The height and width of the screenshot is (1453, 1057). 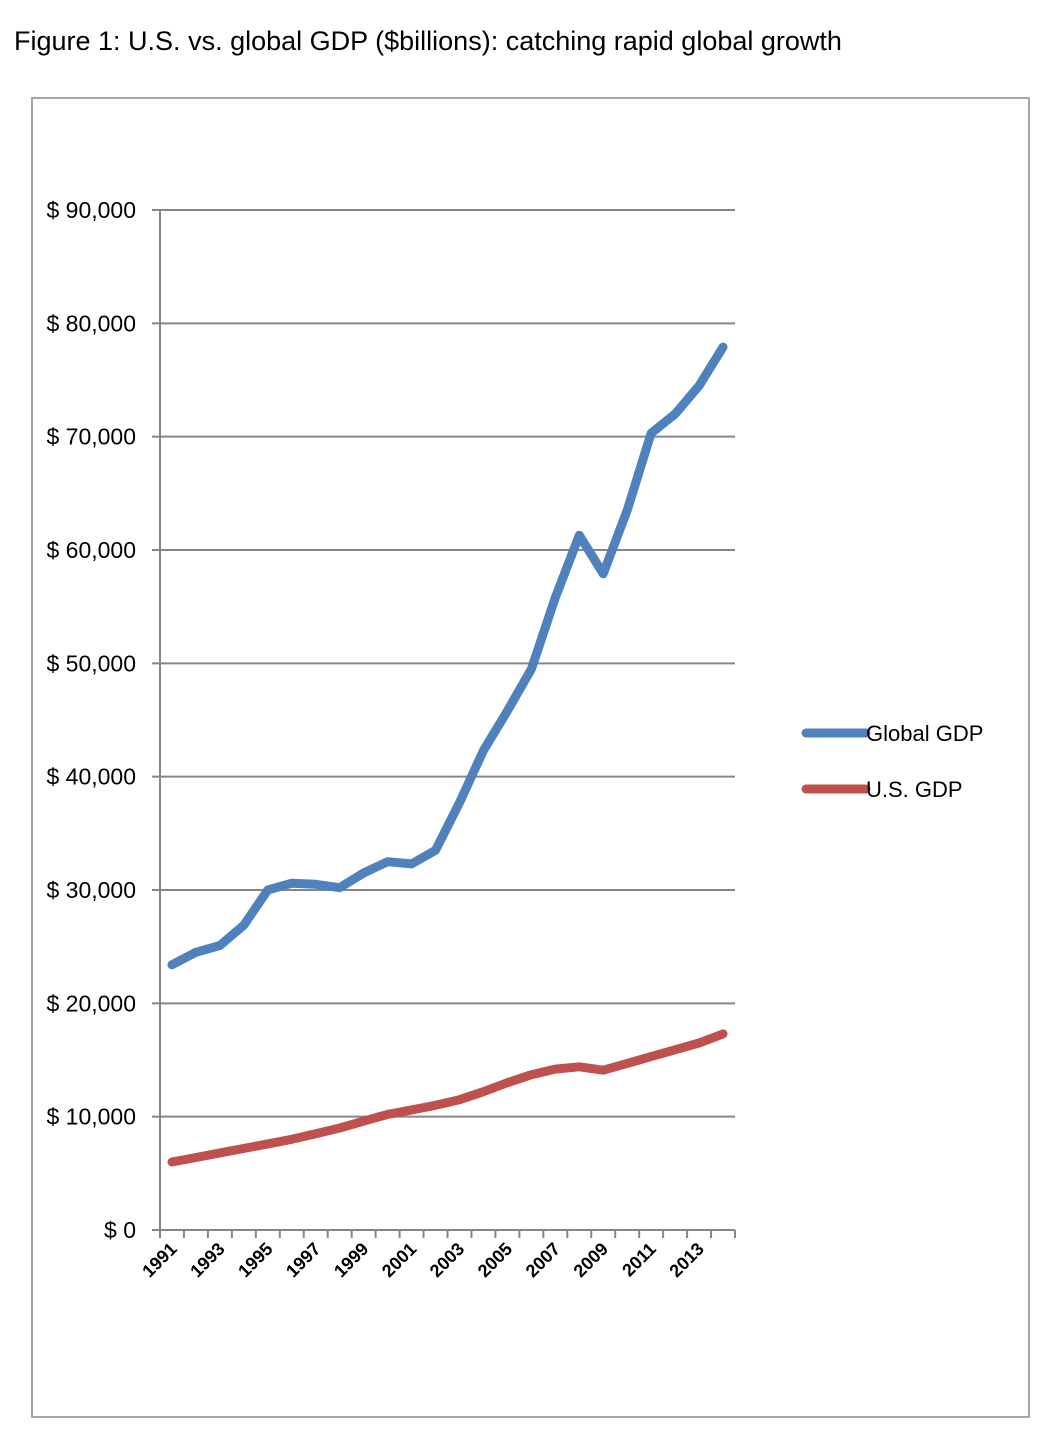 What do you see at coordinates (91, 437) in the screenshot?
I see `y-tick-label: $ 70,000` at bounding box center [91, 437].